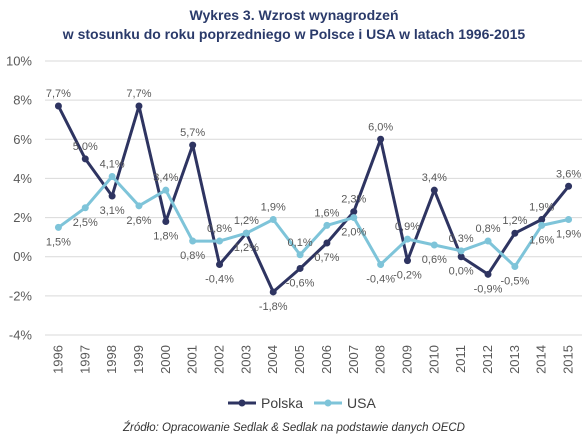 The height and width of the screenshot is (441, 588). What do you see at coordinates (461, 239) in the screenshot?
I see `data-label-usa: 0,3%` at bounding box center [461, 239].